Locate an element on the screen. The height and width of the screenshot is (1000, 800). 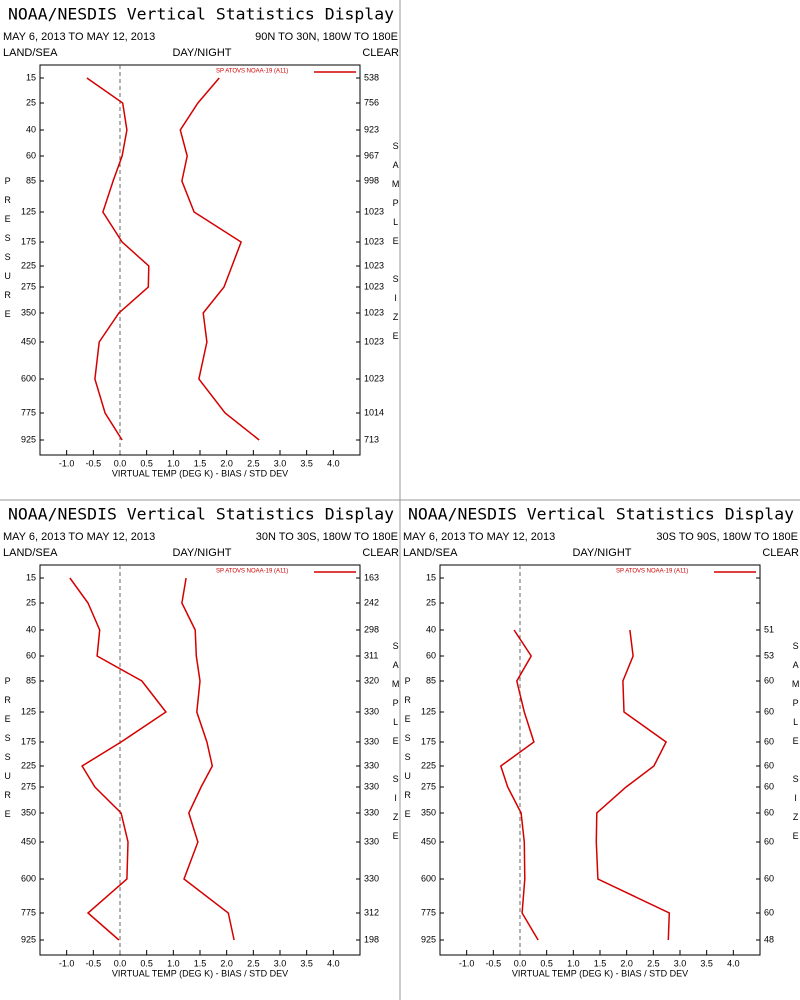
region: 30S TO 90S, 180W TO 180E is located at coordinates (727, 537).